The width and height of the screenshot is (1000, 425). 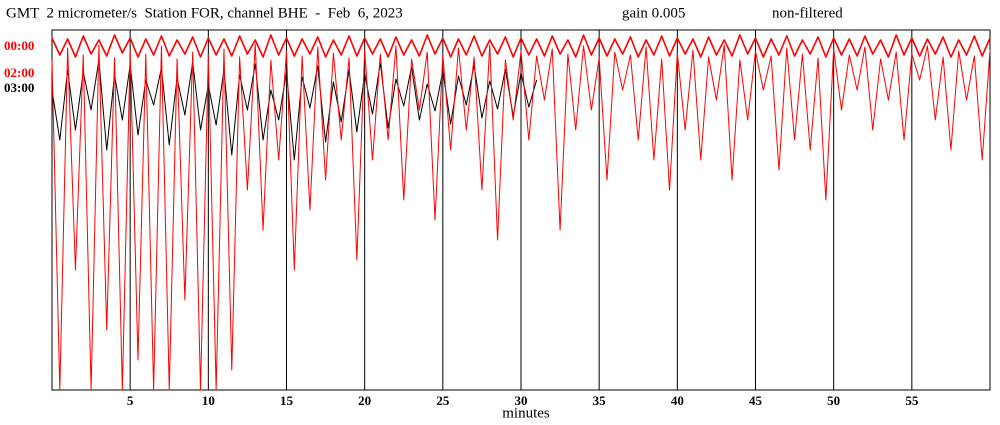 What do you see at coordinates (600, 400) in the screenshot?
I see `x-tick-label: 35` at bounding box center [600, 400].